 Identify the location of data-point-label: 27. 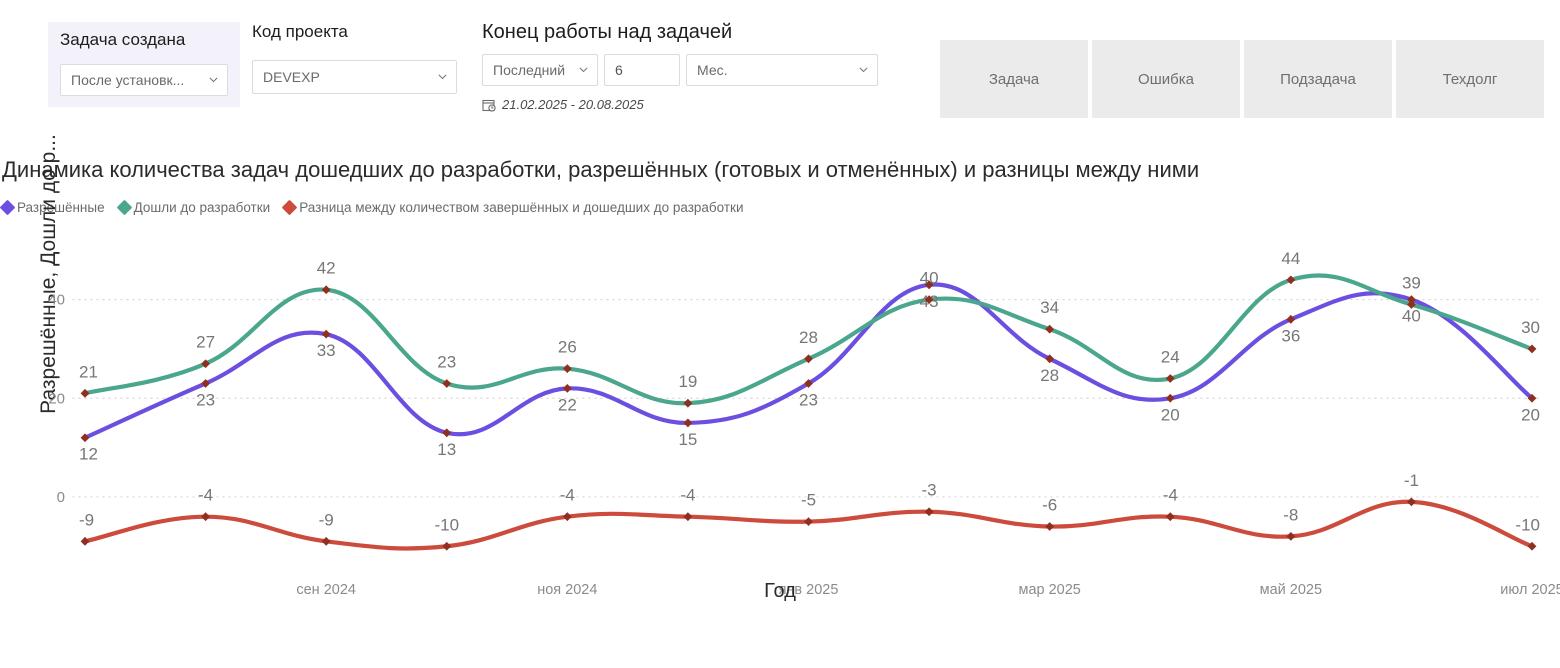
(205, 342).